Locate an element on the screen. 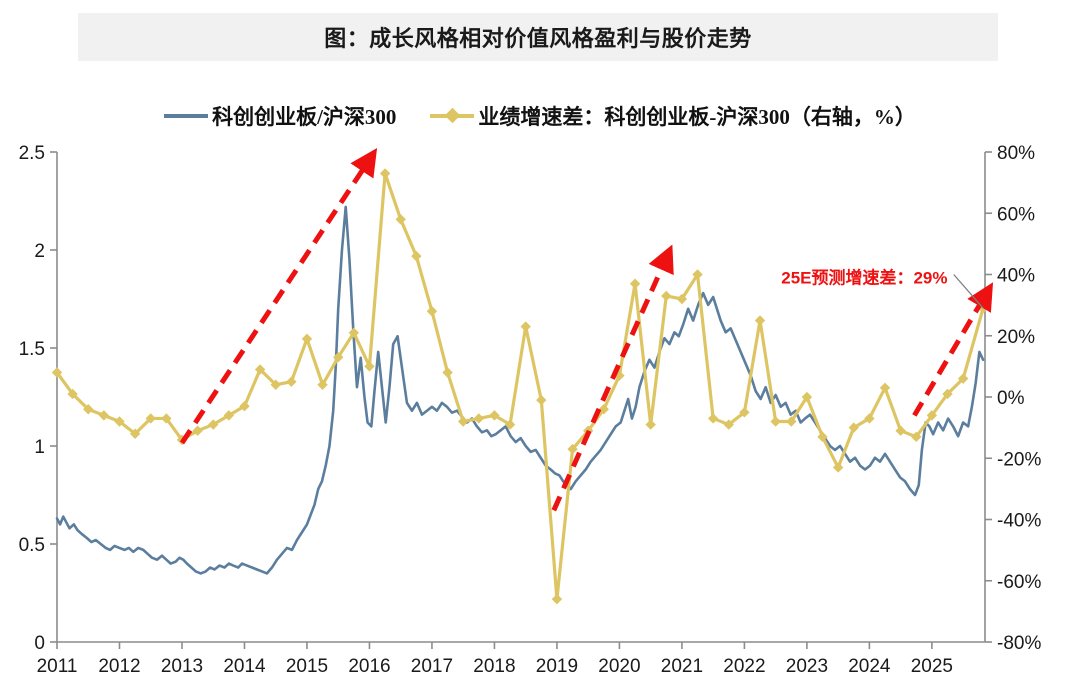 The height and width of the screenshot is (678, 1080). right-axis-tick-label: 20% is located at coordinates (1016, 337).